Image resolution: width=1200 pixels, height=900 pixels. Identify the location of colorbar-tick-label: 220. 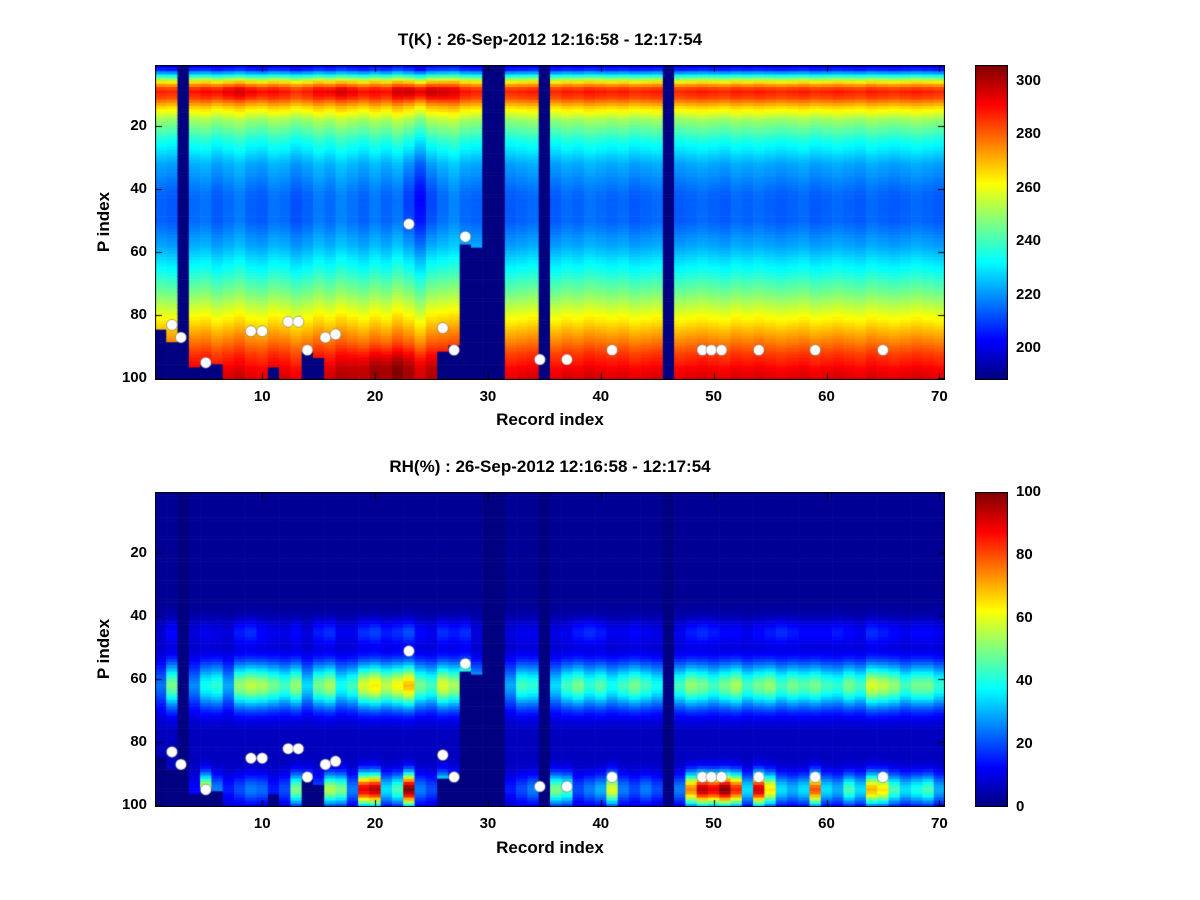
(1029, 294).